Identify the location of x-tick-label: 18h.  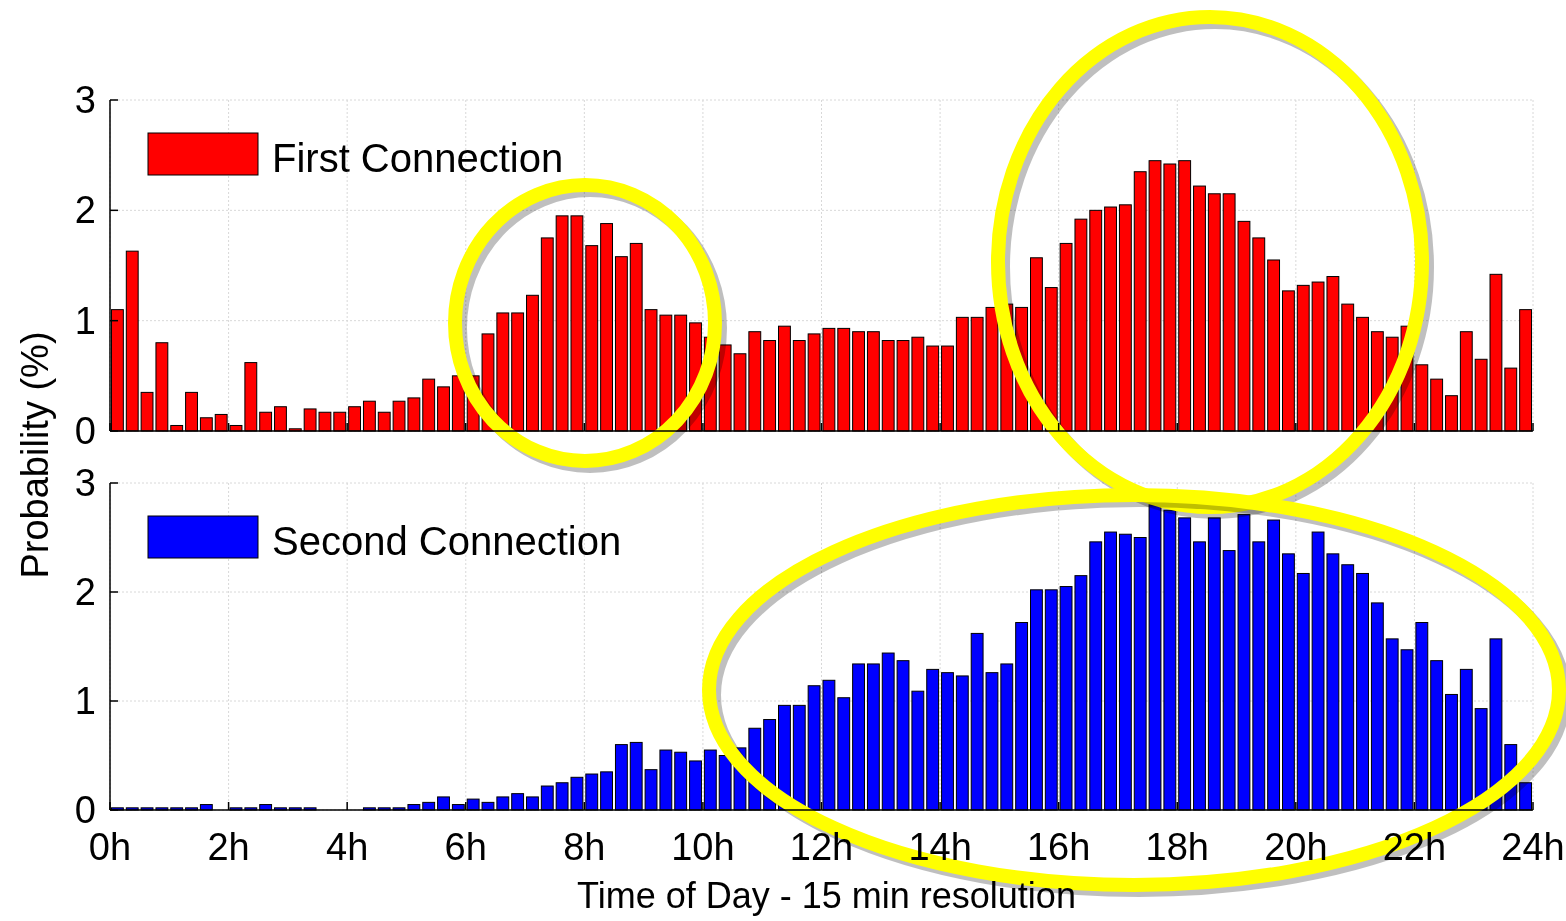
(1177, 847).